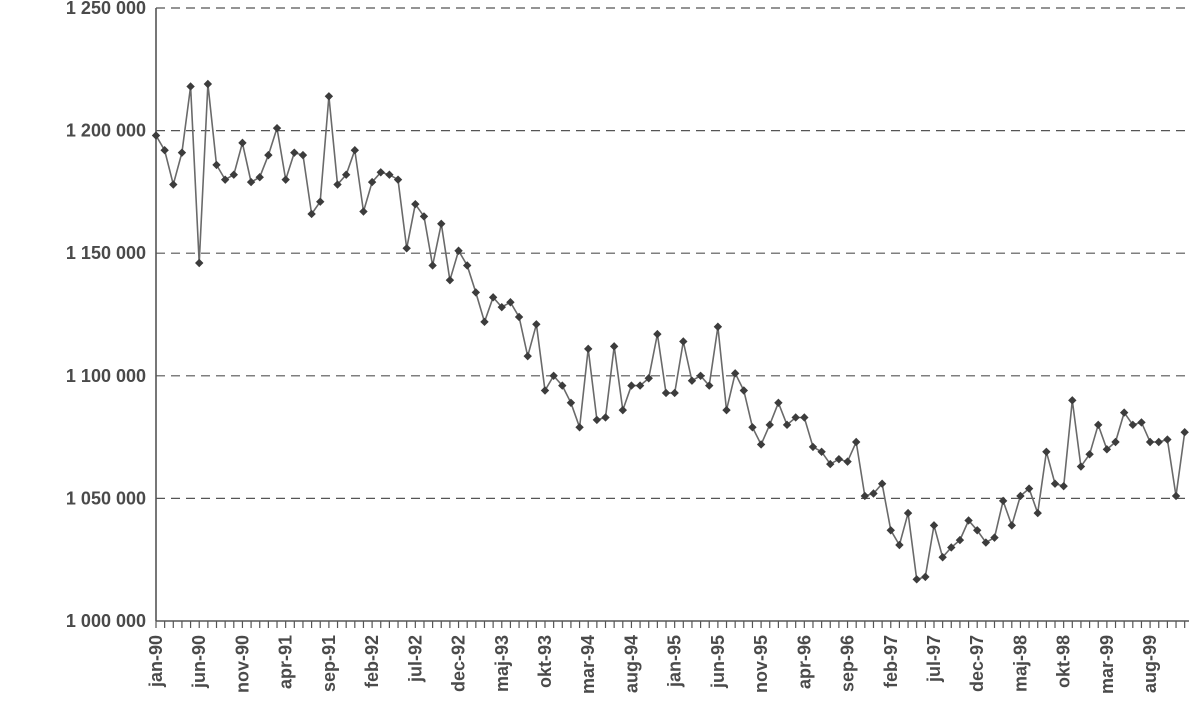 This screenshot has height=724, width=1193. I want to click on x-tick-label: mar-99, so click(1107, 664).